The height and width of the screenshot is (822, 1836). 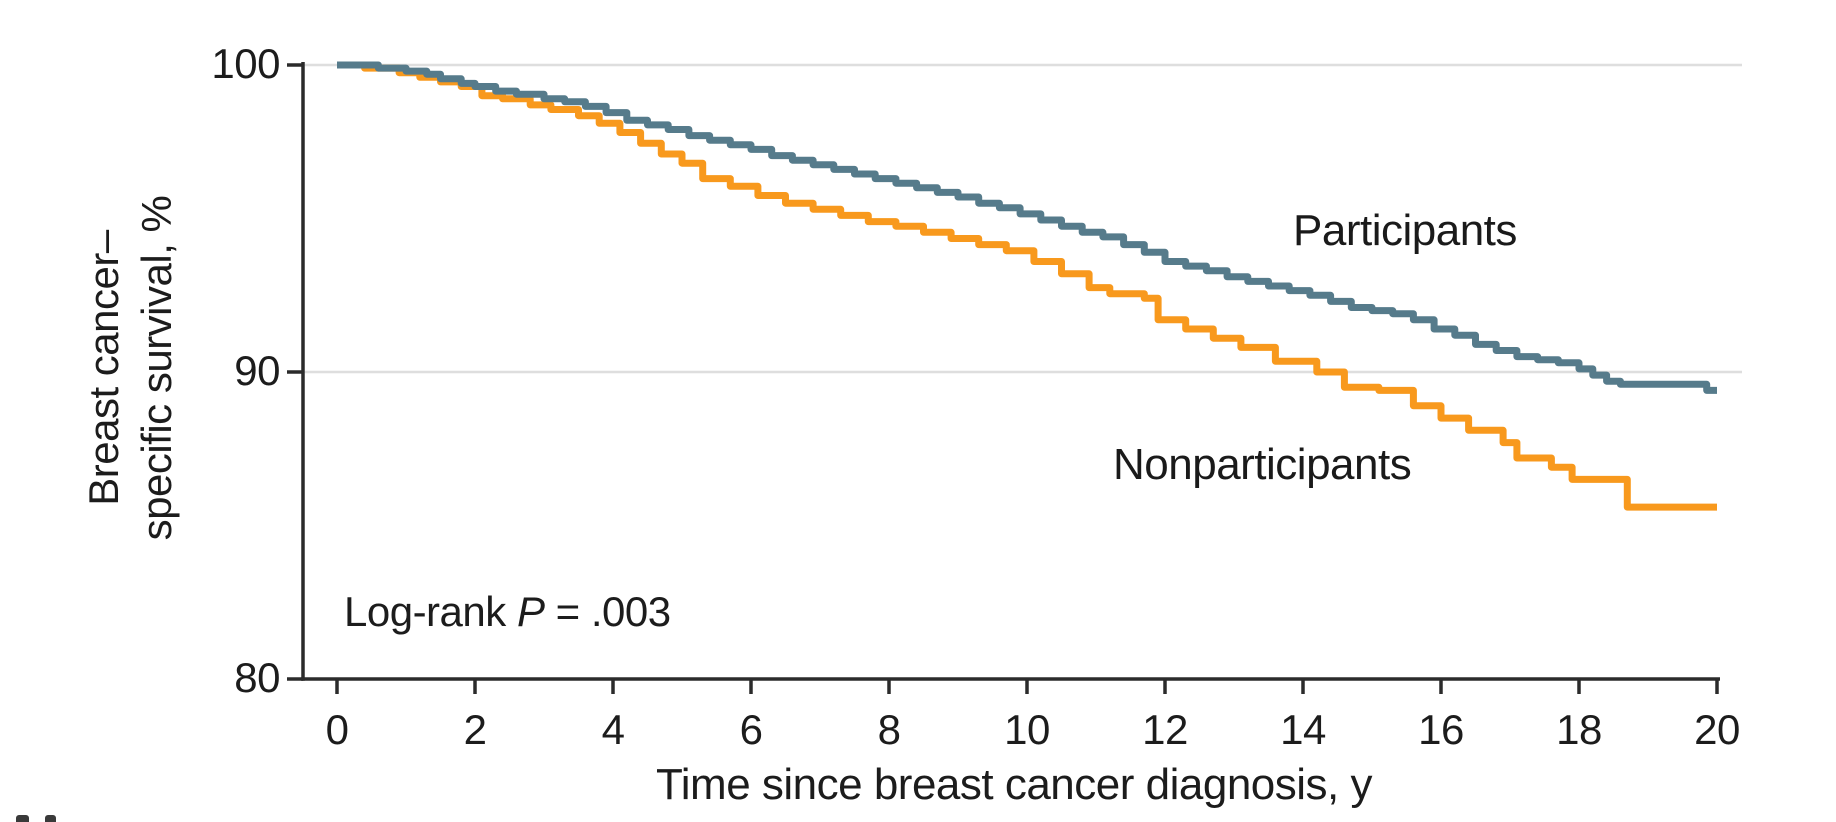 What do you see at coordinates (1303, 729) in the screenshot?
I see `x-tick-label-14: 14` at bounding box center [1303, 729].